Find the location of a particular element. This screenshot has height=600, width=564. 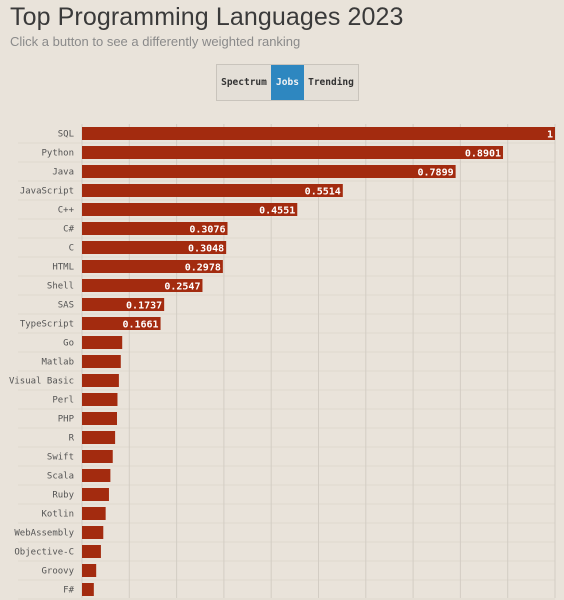

value-label: 0.1661 is located at coordinates (140, 325).